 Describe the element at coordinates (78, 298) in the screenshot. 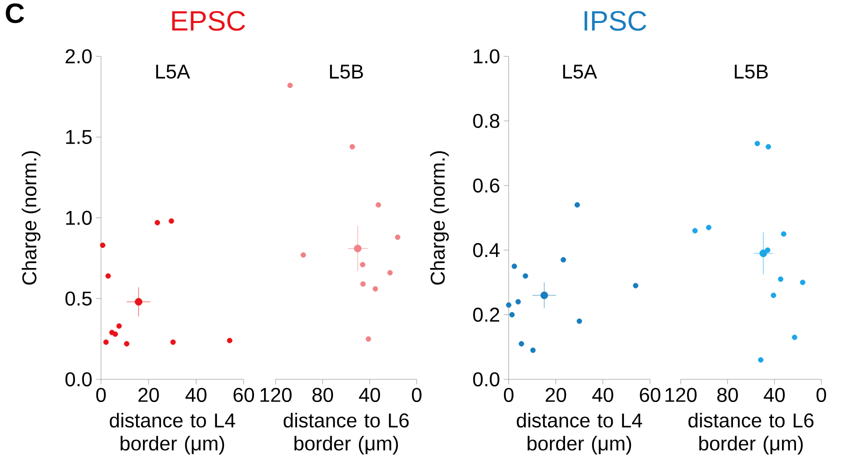

I see `y-tick-label: 0.5` at that location.